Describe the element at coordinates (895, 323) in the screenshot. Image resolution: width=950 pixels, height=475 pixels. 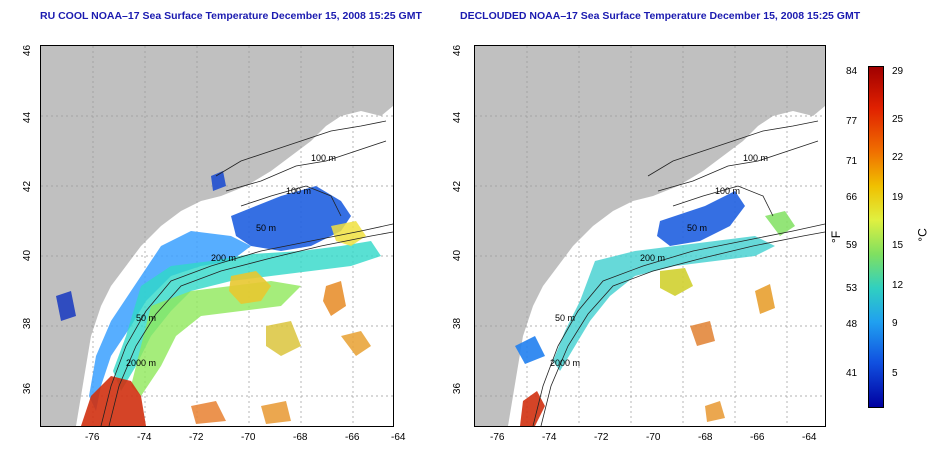
I see `c-label: 9` at that location.